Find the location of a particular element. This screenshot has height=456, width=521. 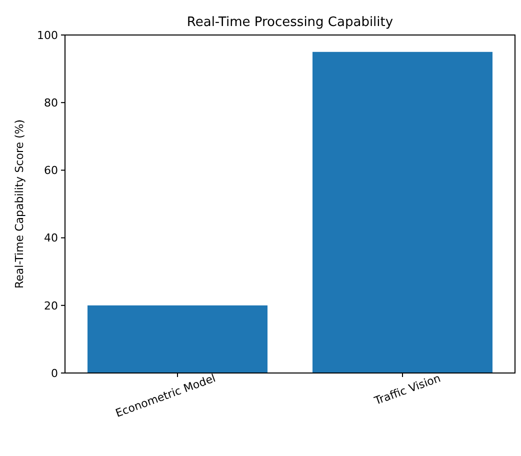

y-tick-label: 100 is located at coordinates (47, 35).